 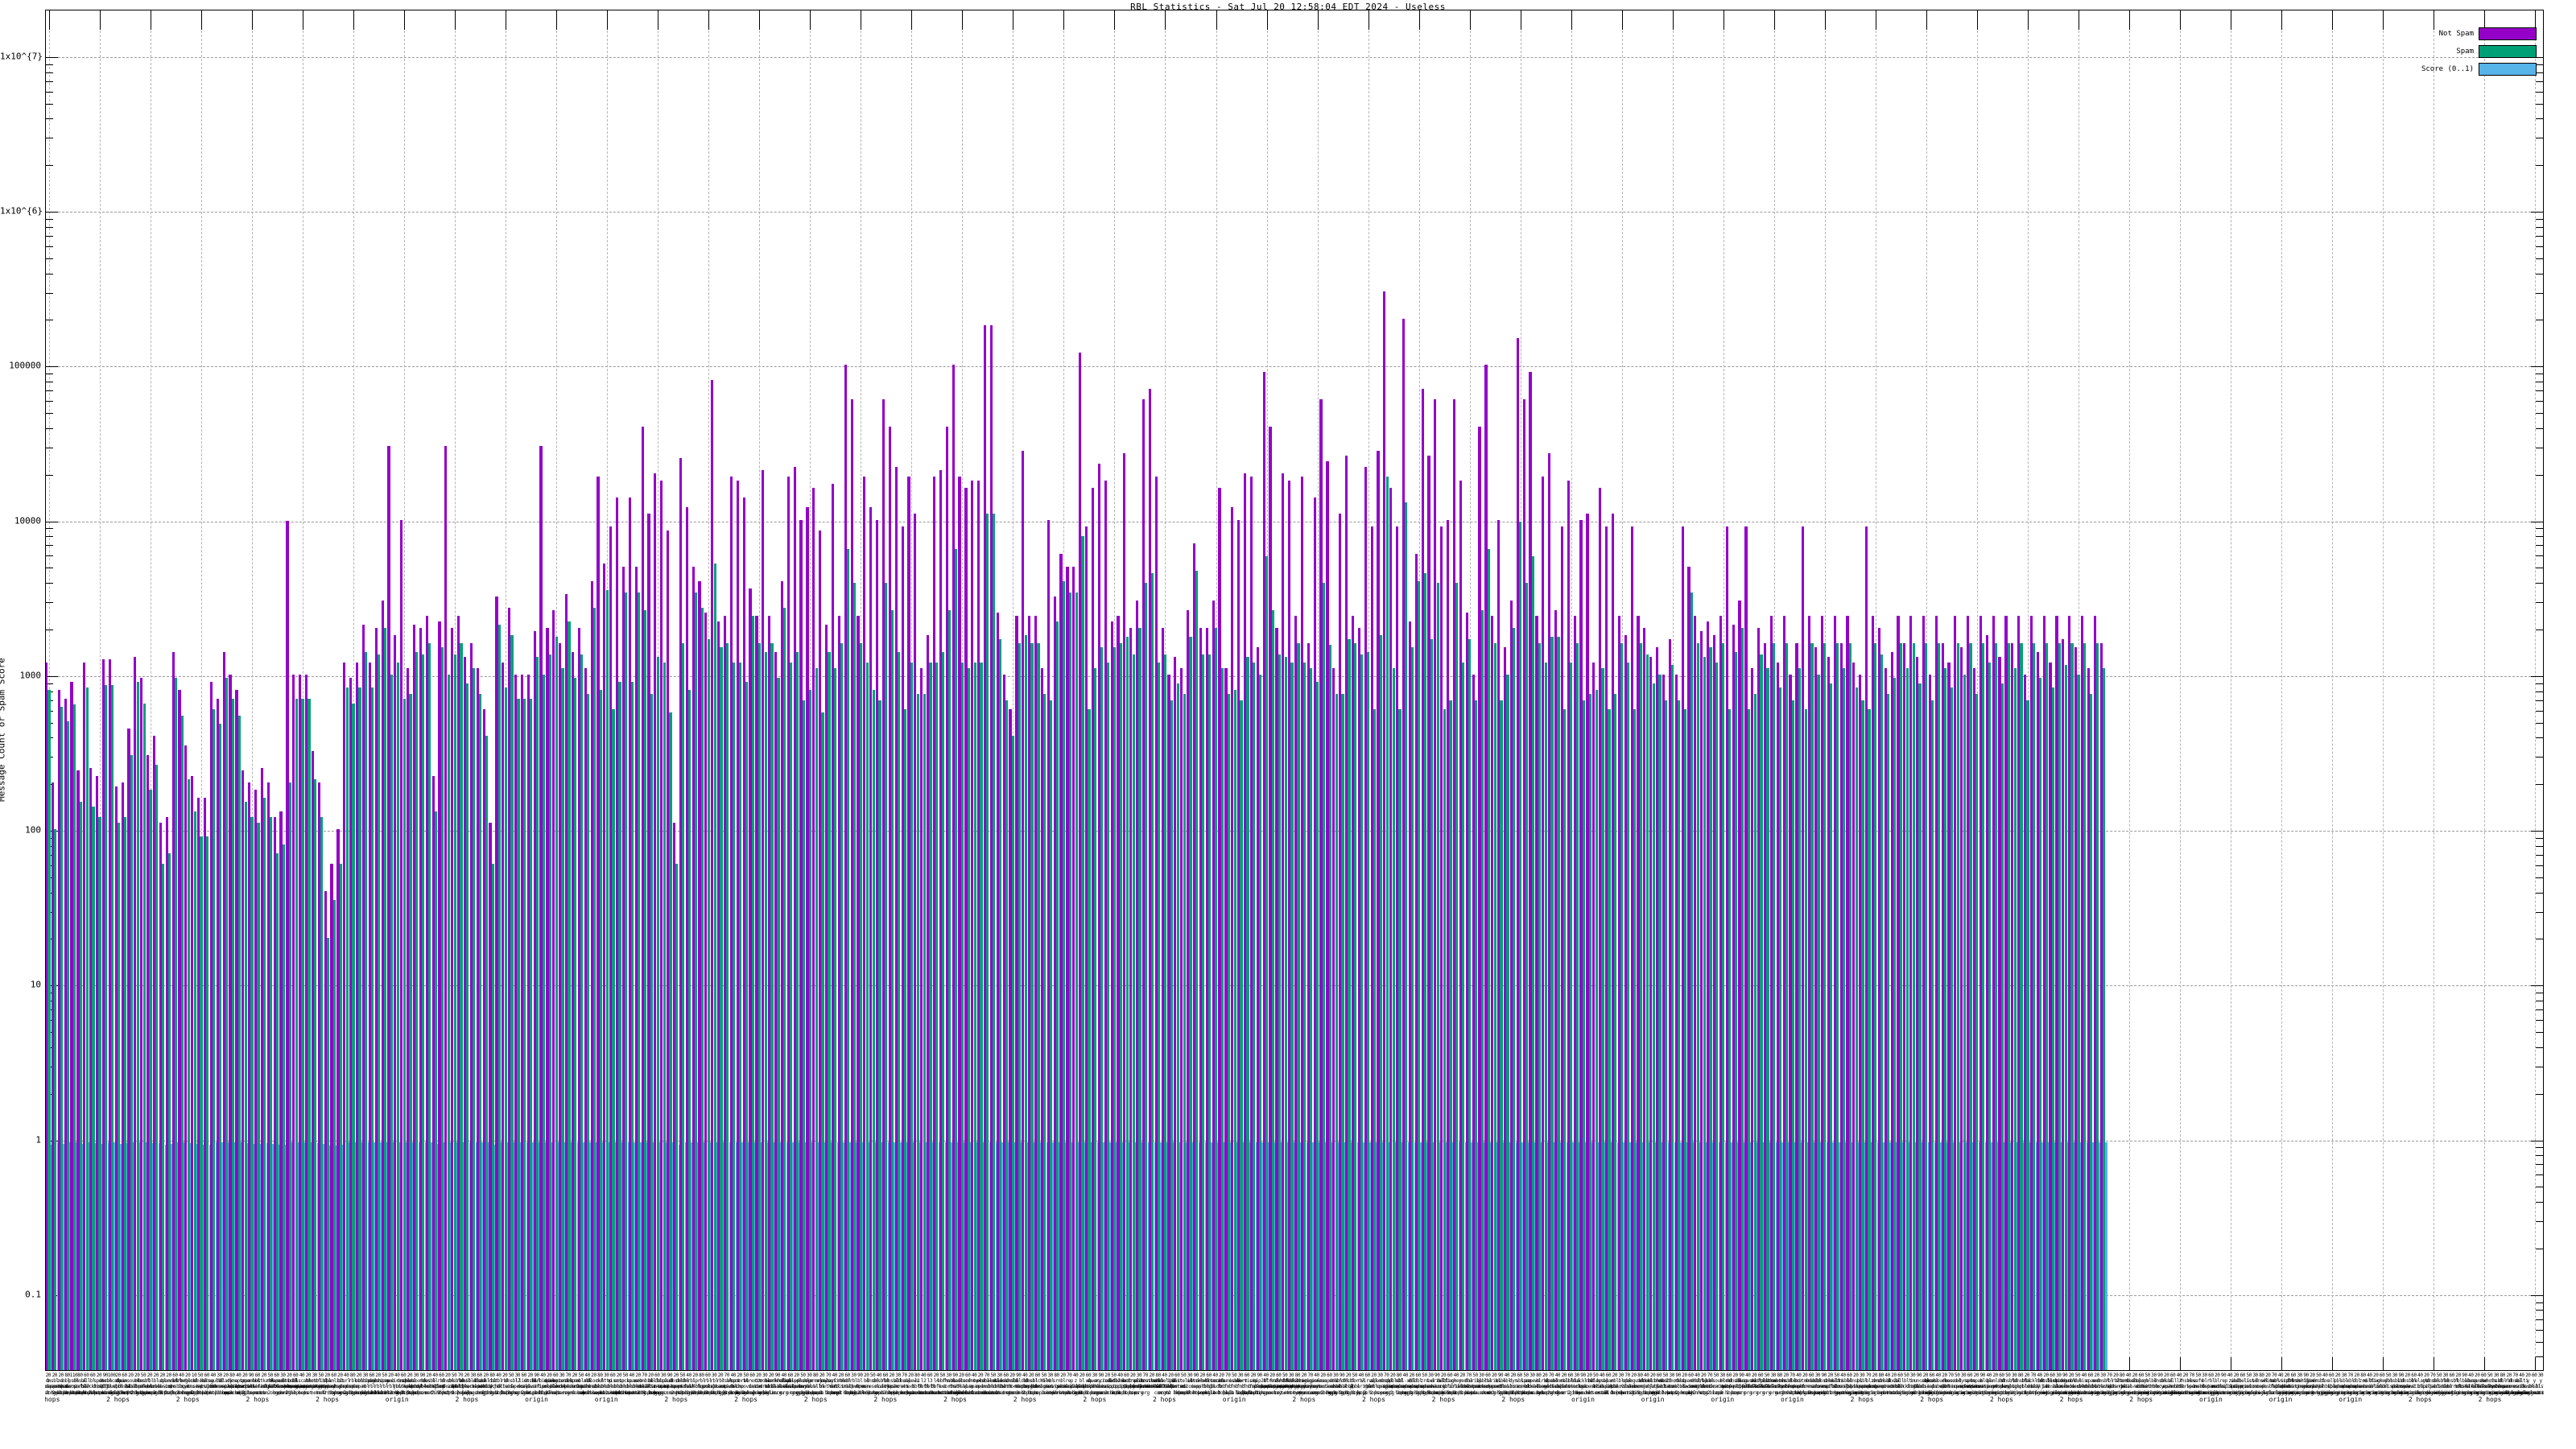 What do you see at coordinates (1646, 1384) in the screenshot?
I see `x-axis-tick-label: 40 dnsbl njabl org 2 hops` at bounding box center [1646, 1384].